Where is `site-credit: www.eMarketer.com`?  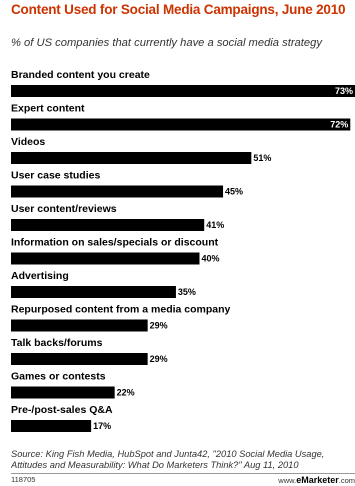
site-credit: www.eMarketer.com is located at coordinates (316, 480).